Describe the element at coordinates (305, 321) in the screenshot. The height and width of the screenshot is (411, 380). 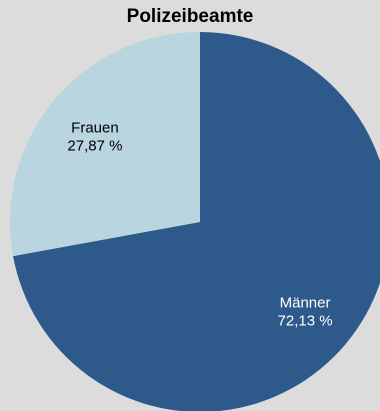
I see `slice-value-label-maenner: 72,13 %` at that location.